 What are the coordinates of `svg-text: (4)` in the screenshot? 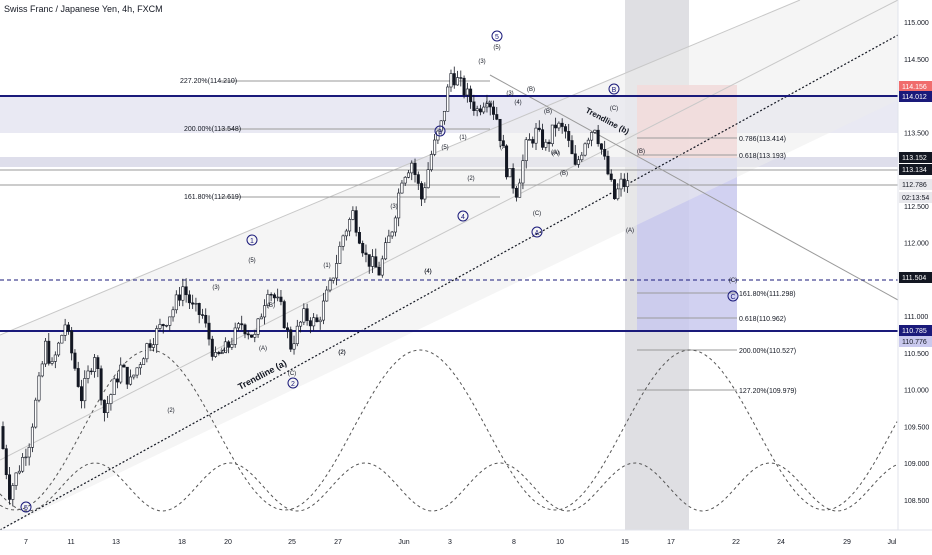 It's located at (488, 104).